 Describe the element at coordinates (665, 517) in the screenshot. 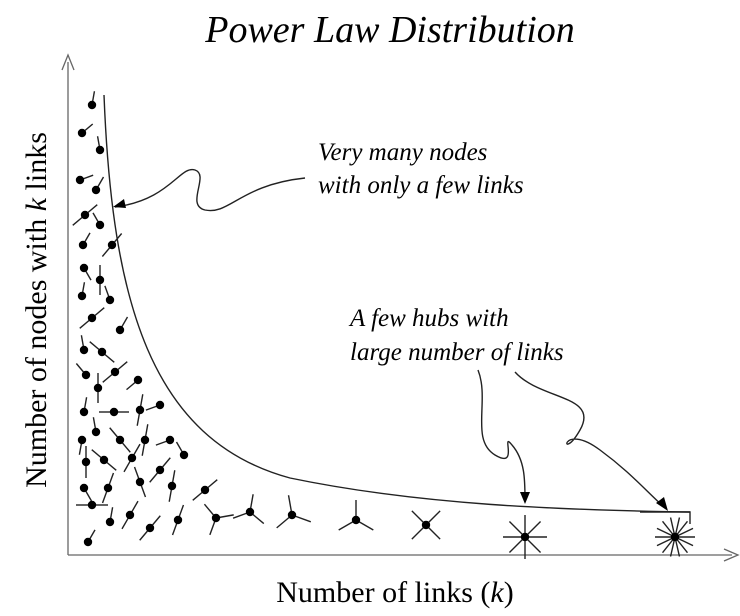

I see `curve-end` at that location.